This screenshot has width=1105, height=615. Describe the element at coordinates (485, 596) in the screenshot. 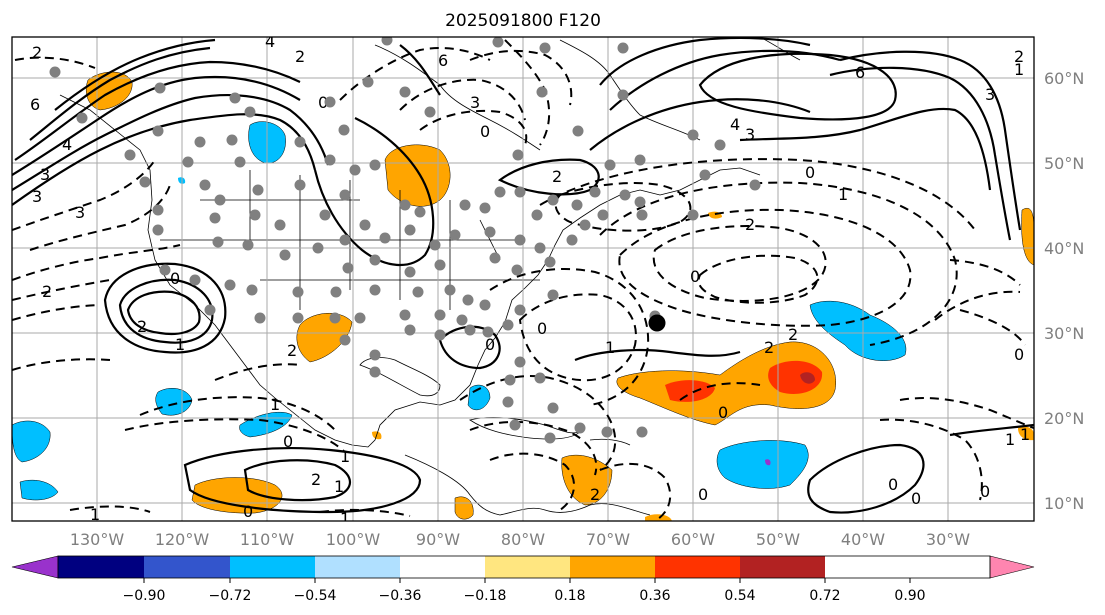

I see `colorbar-tick-label: −0.18` at that location.